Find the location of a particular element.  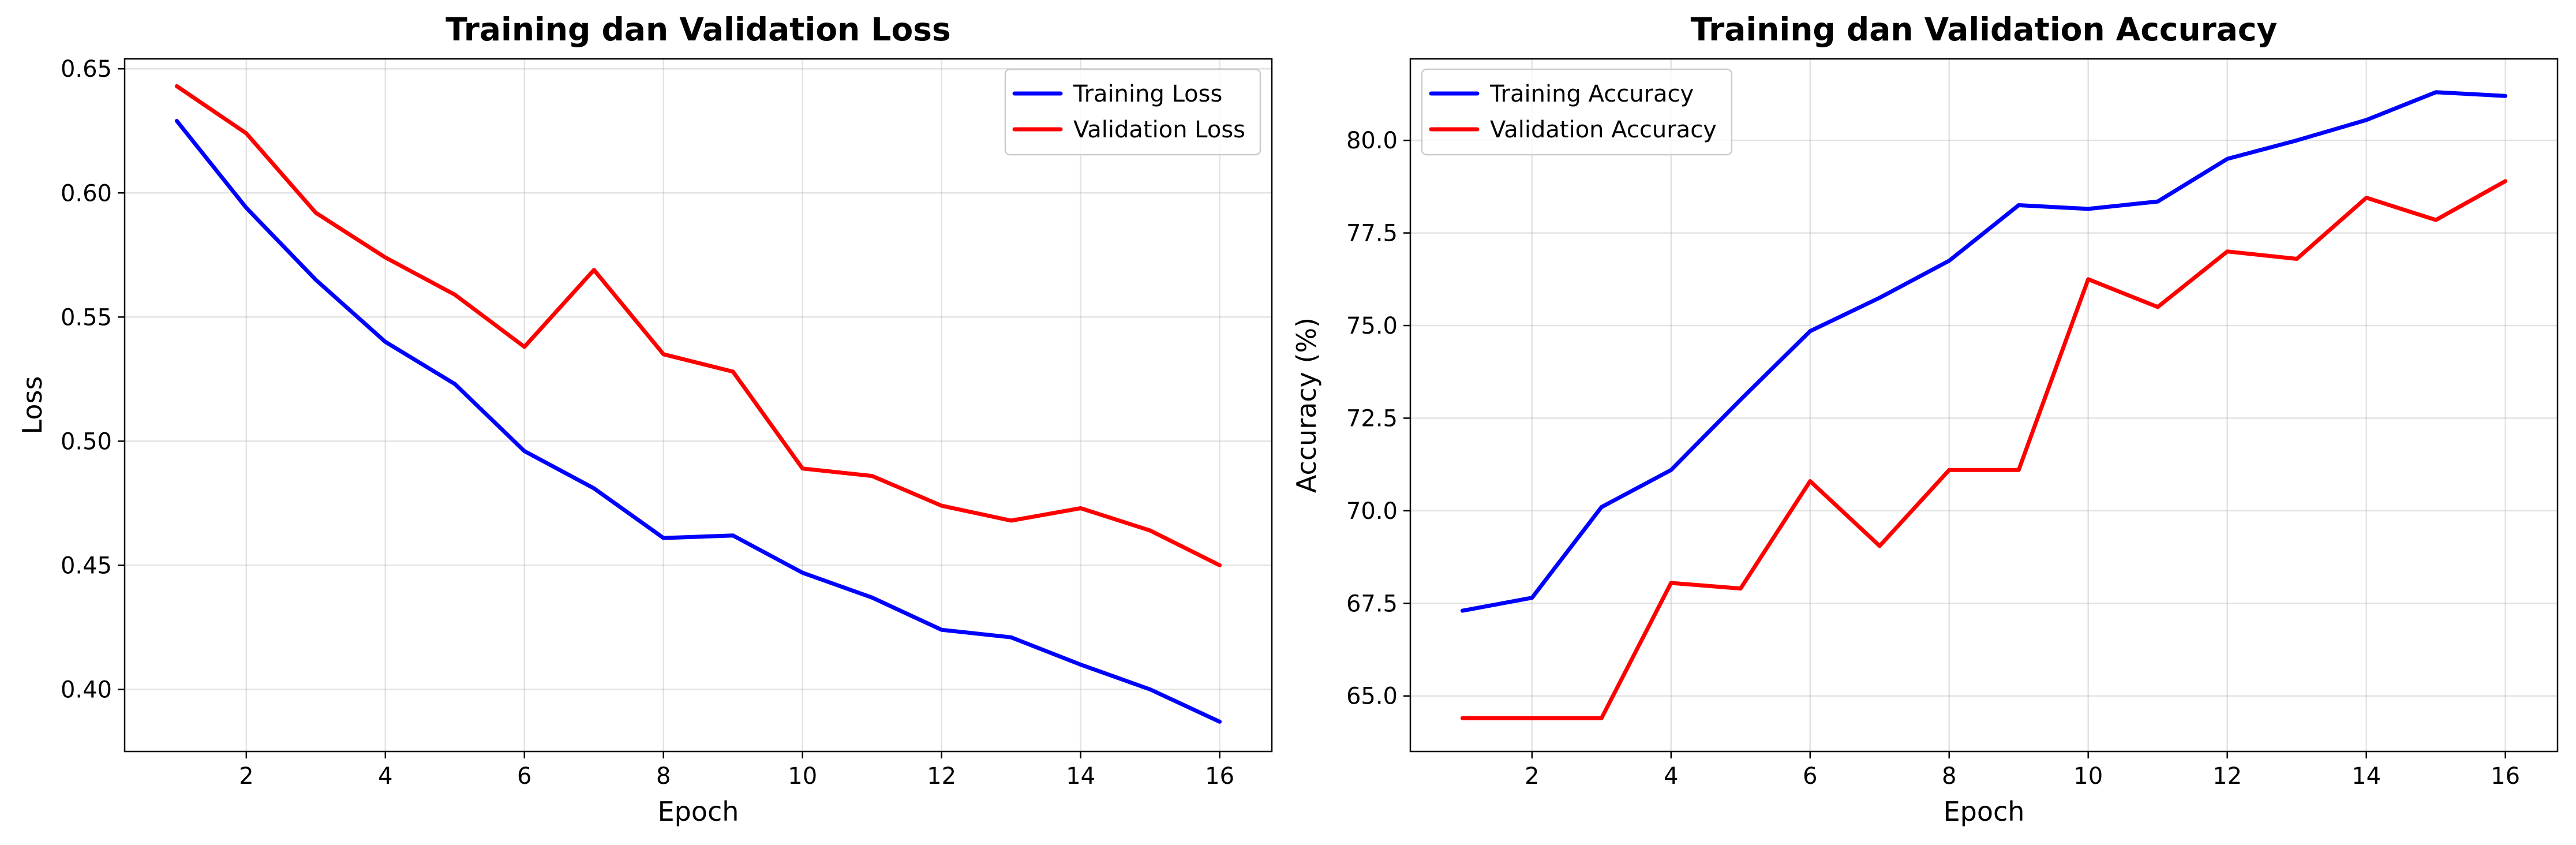

accuracy-chart-legend: Training Accuracy Validation Accuracy is located at coordinates (1577, 112).